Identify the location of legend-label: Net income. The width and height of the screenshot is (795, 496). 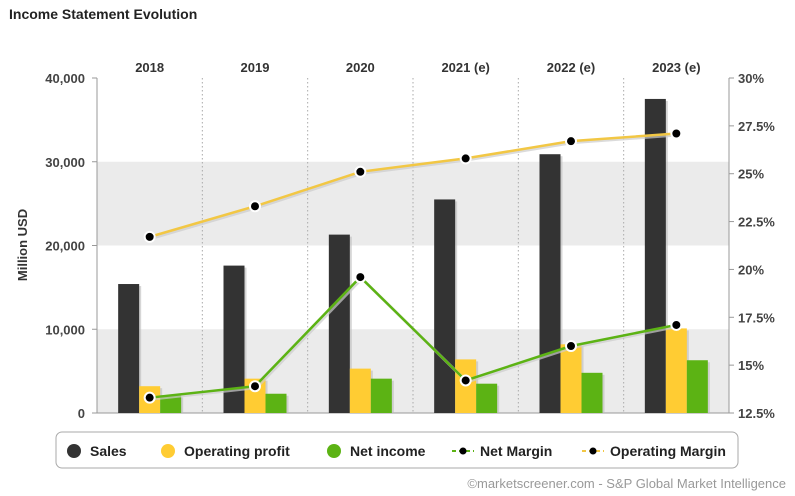
(388, 451).